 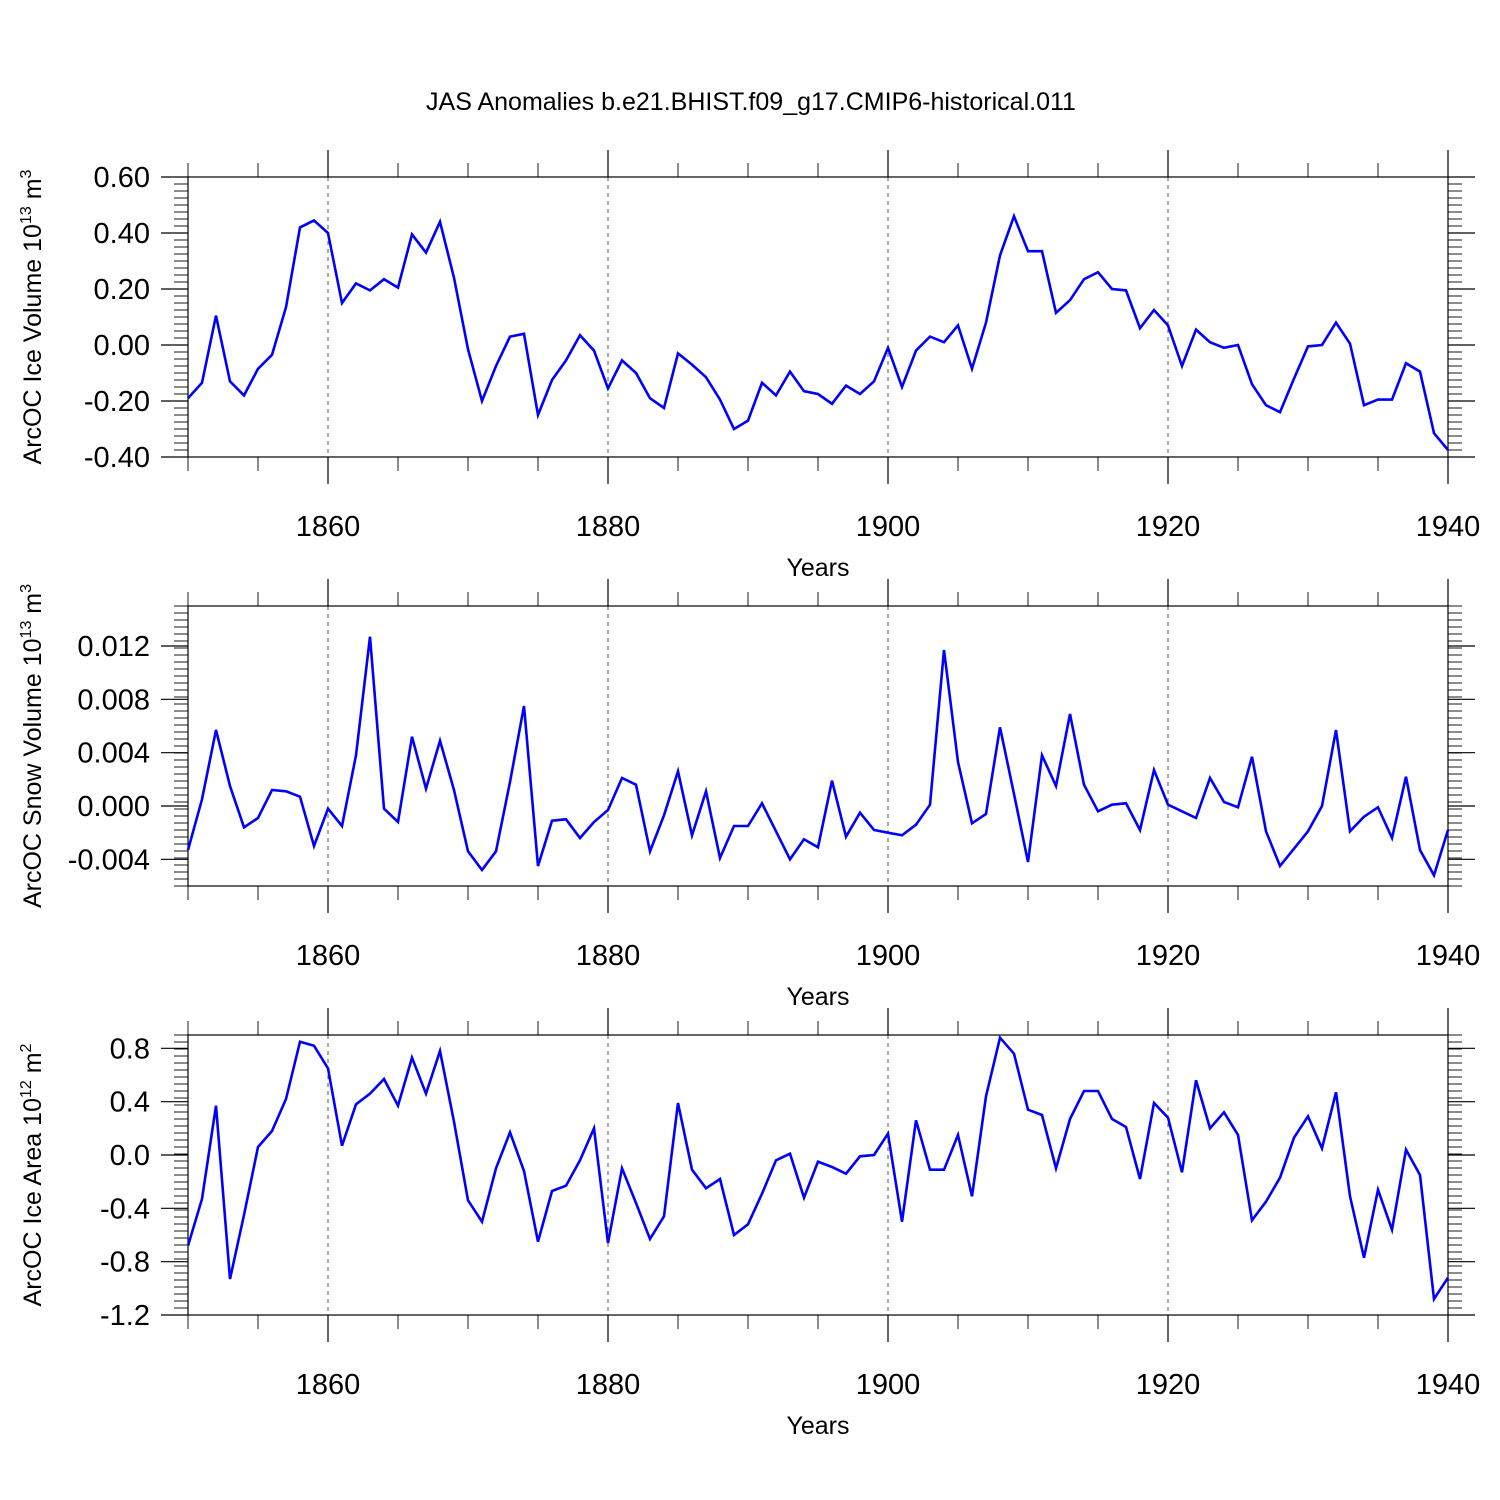 What do you see at coordinates (122, 346) in the screenshot?
I see `y-tick-label: 0.00` at bounding box center [122, 346].